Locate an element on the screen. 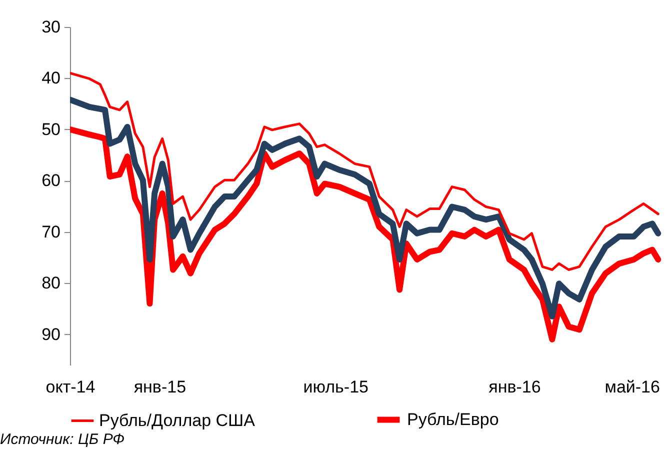 The height and width of the screenshot is (457, 667). y-tick-label: 50 is located at coordinates (51, 129).